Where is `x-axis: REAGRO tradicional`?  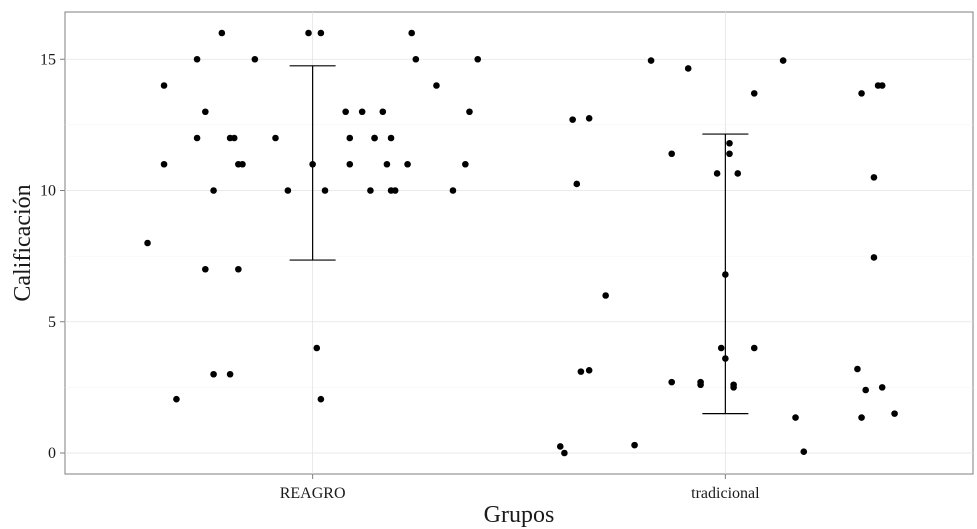 x-axis: REAGRO tradicional is located at coordinates (520, 488).